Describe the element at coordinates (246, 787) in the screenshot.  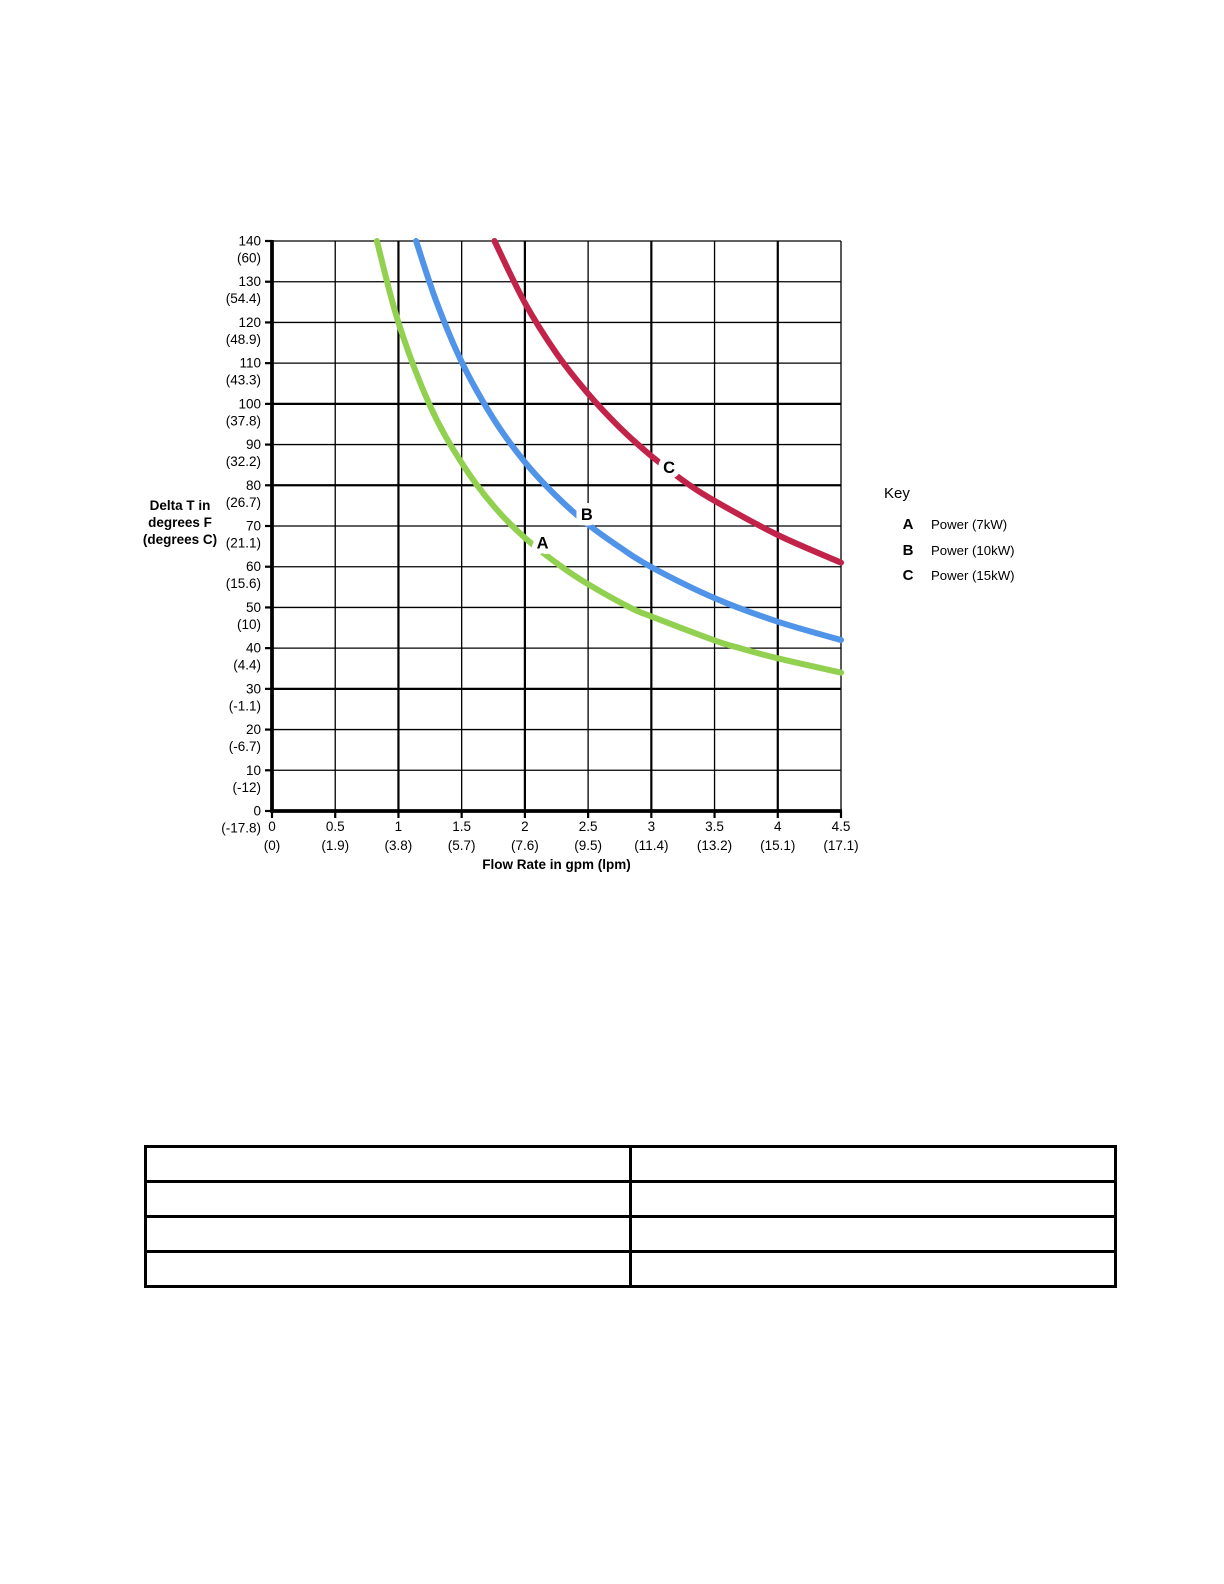
I see `svg-text: (-12)` at that location.